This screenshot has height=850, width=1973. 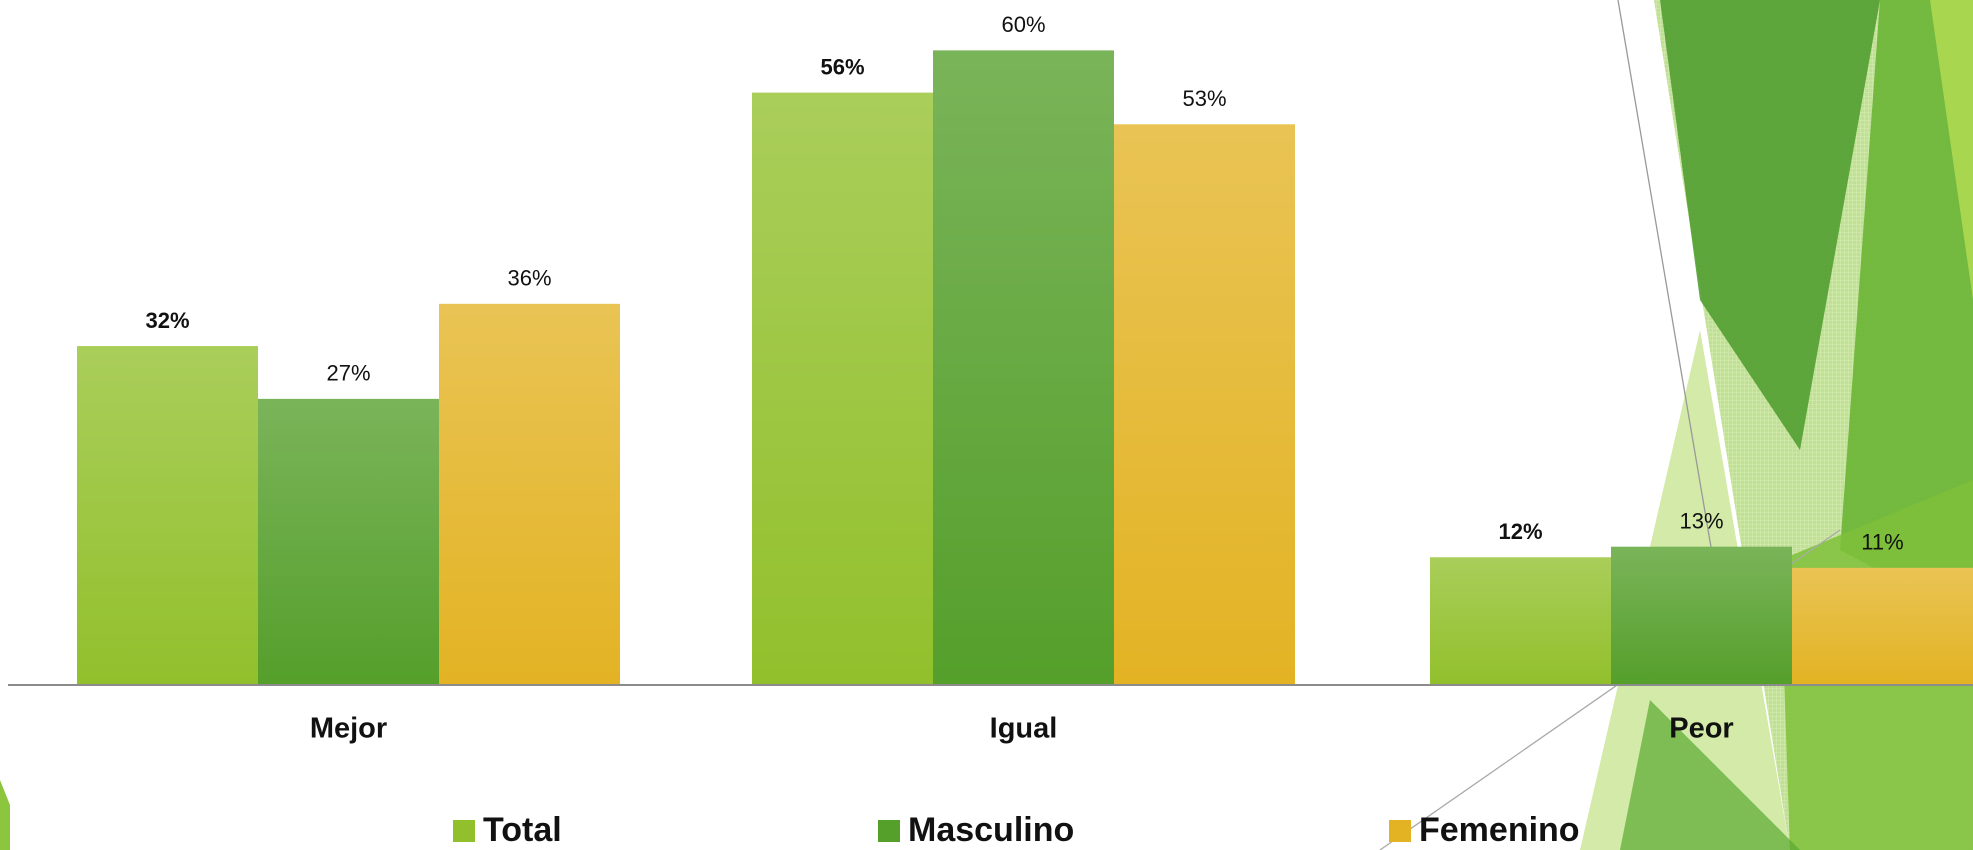 I want to click on x-tick-label: Peor, so click(x=1701, y=729).